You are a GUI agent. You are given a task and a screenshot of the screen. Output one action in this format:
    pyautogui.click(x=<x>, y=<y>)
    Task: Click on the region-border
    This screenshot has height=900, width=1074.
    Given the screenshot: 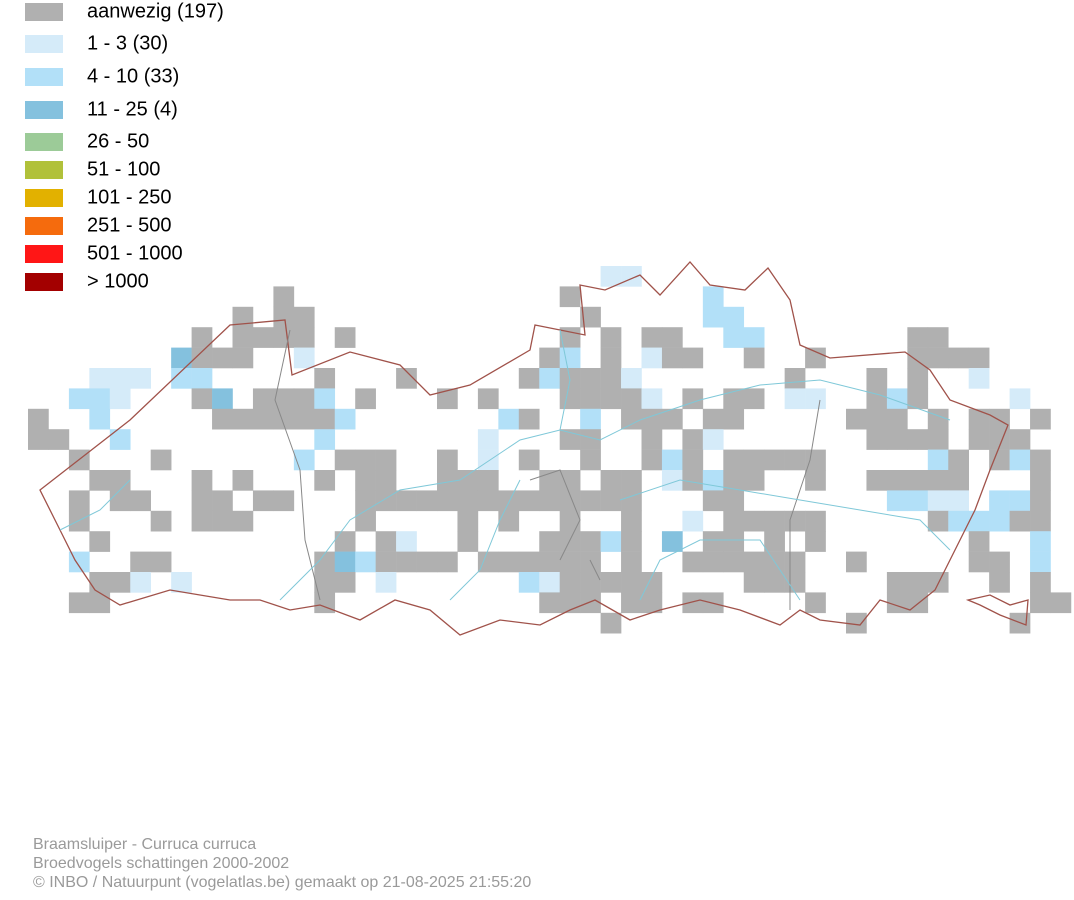 What is the action you would take?
    pyautogui.click(x=997, y=610)
    